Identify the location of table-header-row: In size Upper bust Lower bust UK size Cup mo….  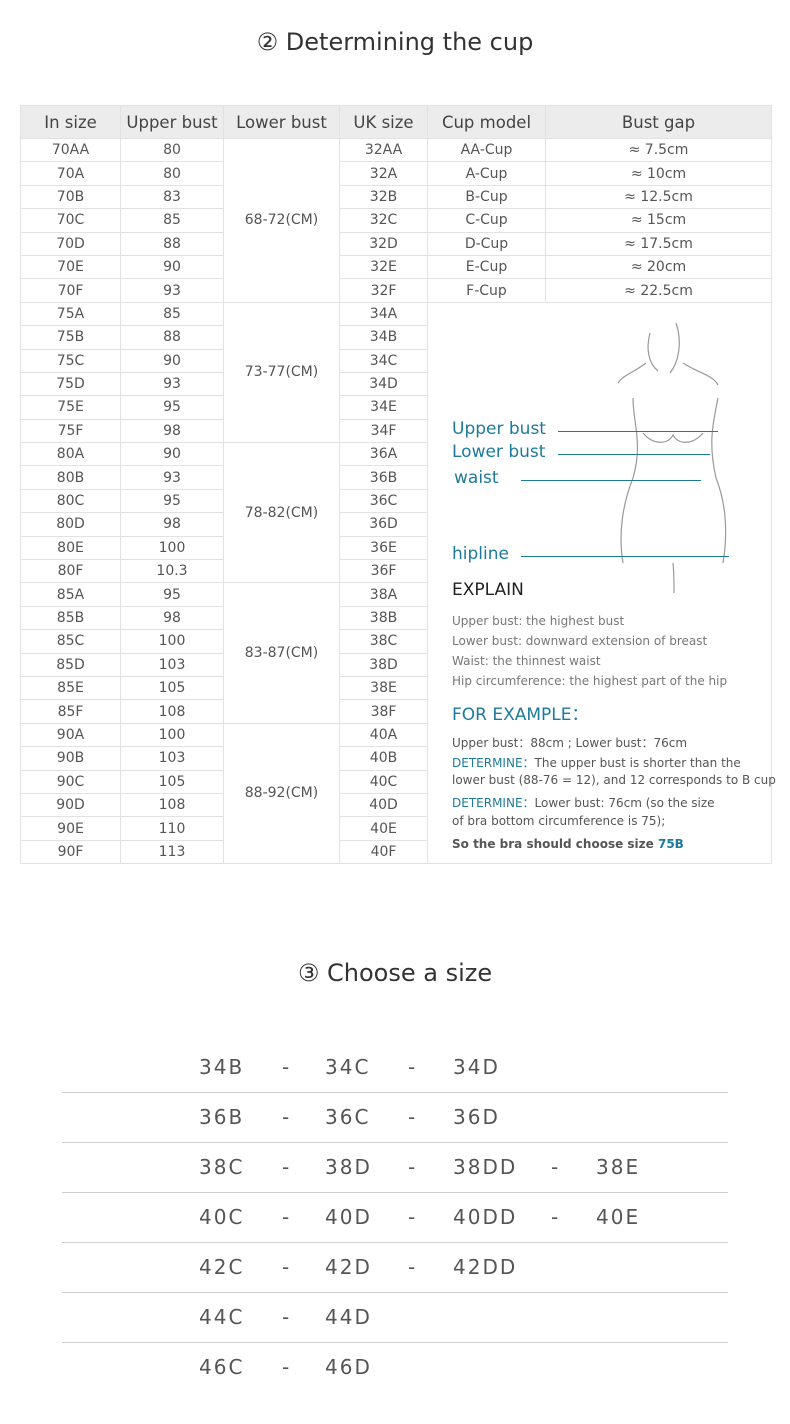
(396, 122).